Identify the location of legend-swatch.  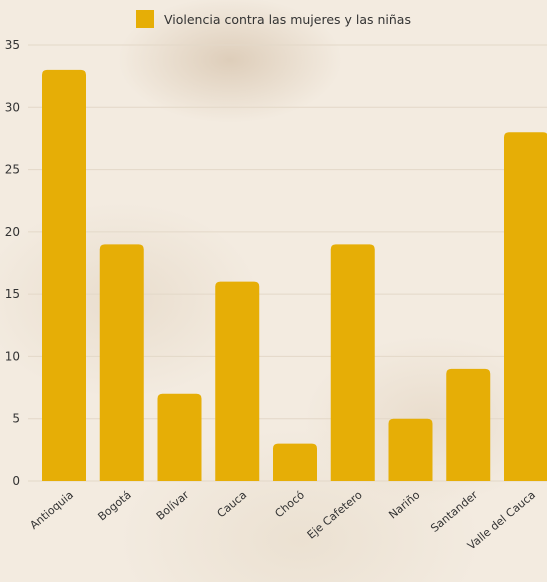
(145, 19).